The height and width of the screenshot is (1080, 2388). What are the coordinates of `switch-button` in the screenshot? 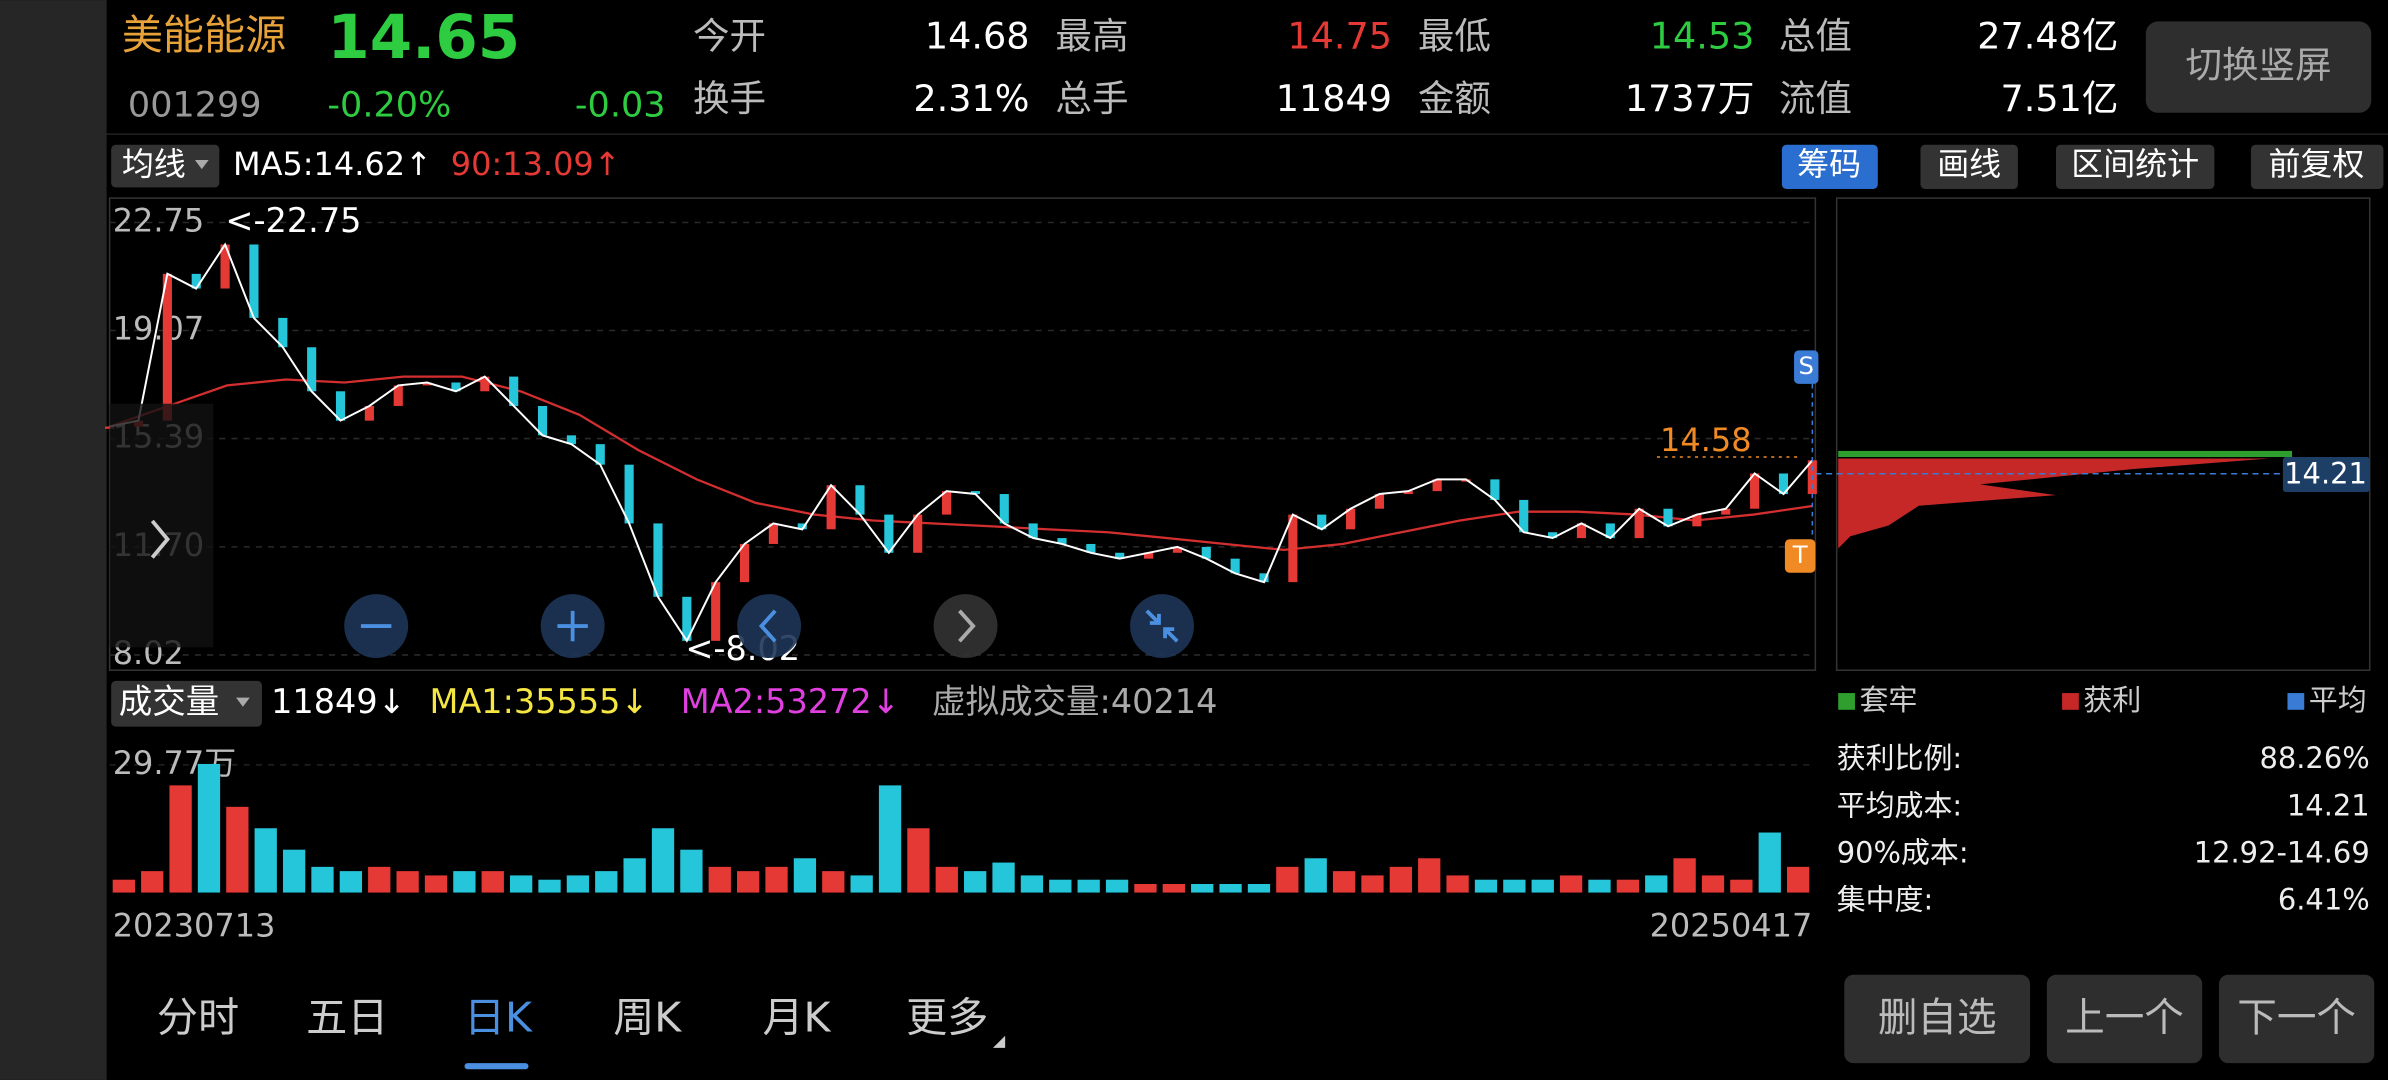 It's located at (2258, 67).